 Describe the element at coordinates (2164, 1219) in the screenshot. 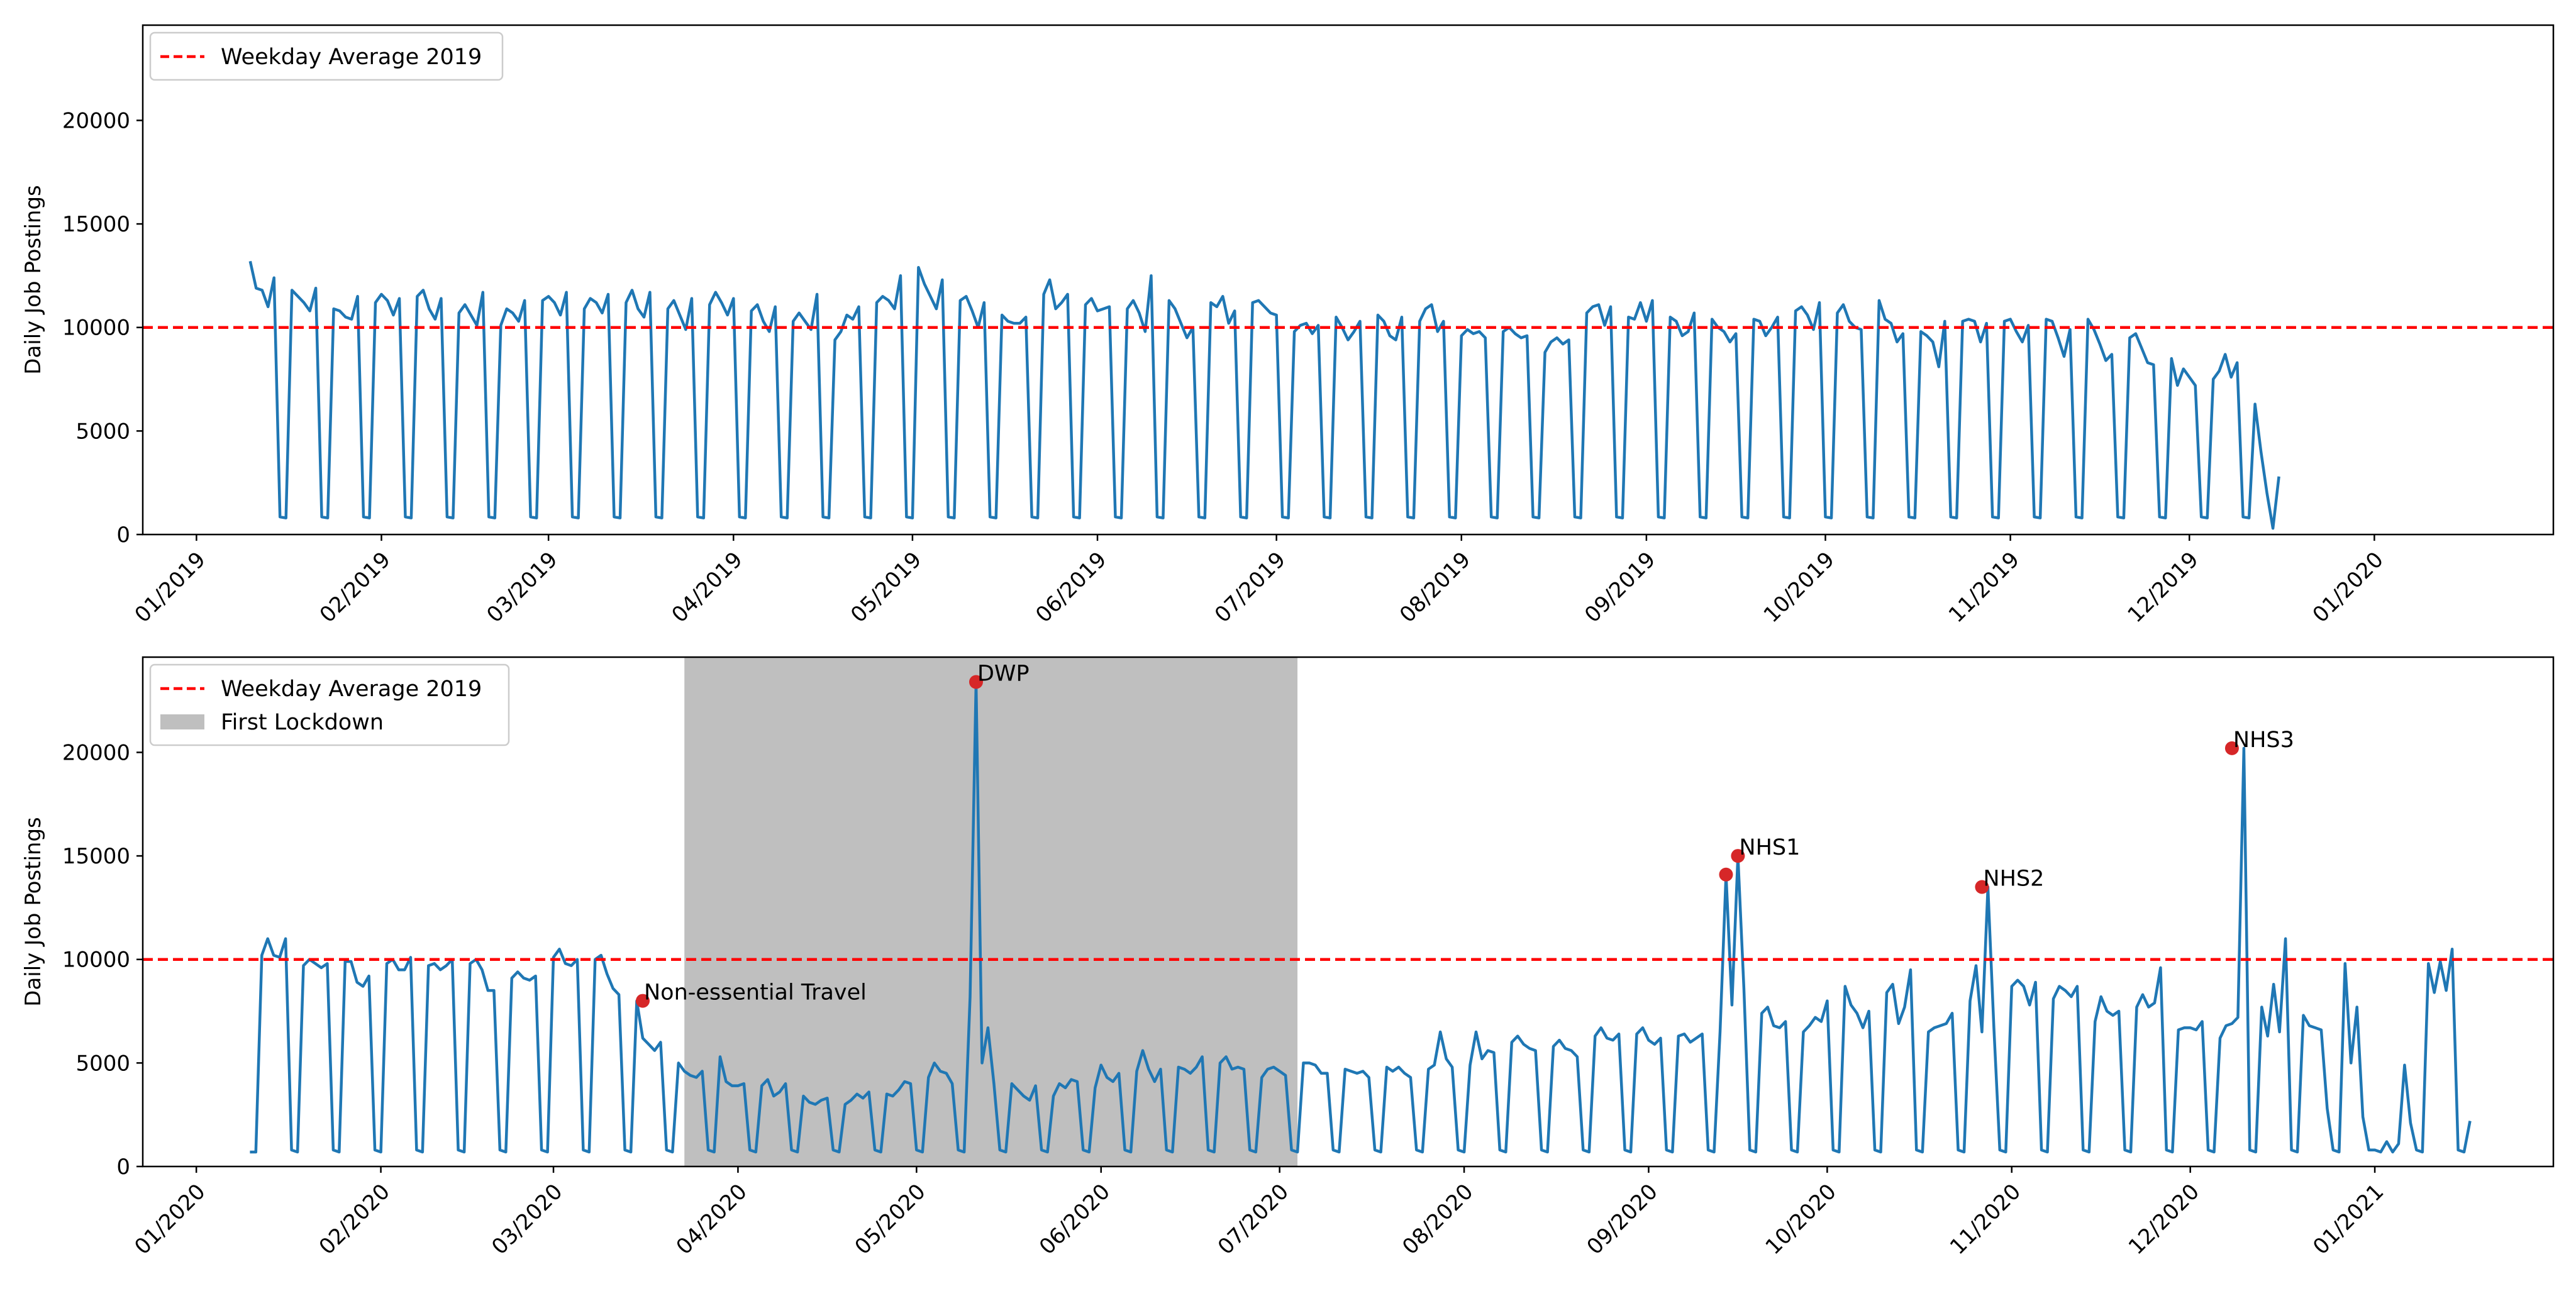

I see `x-tick-label: 12/2020` at that location.